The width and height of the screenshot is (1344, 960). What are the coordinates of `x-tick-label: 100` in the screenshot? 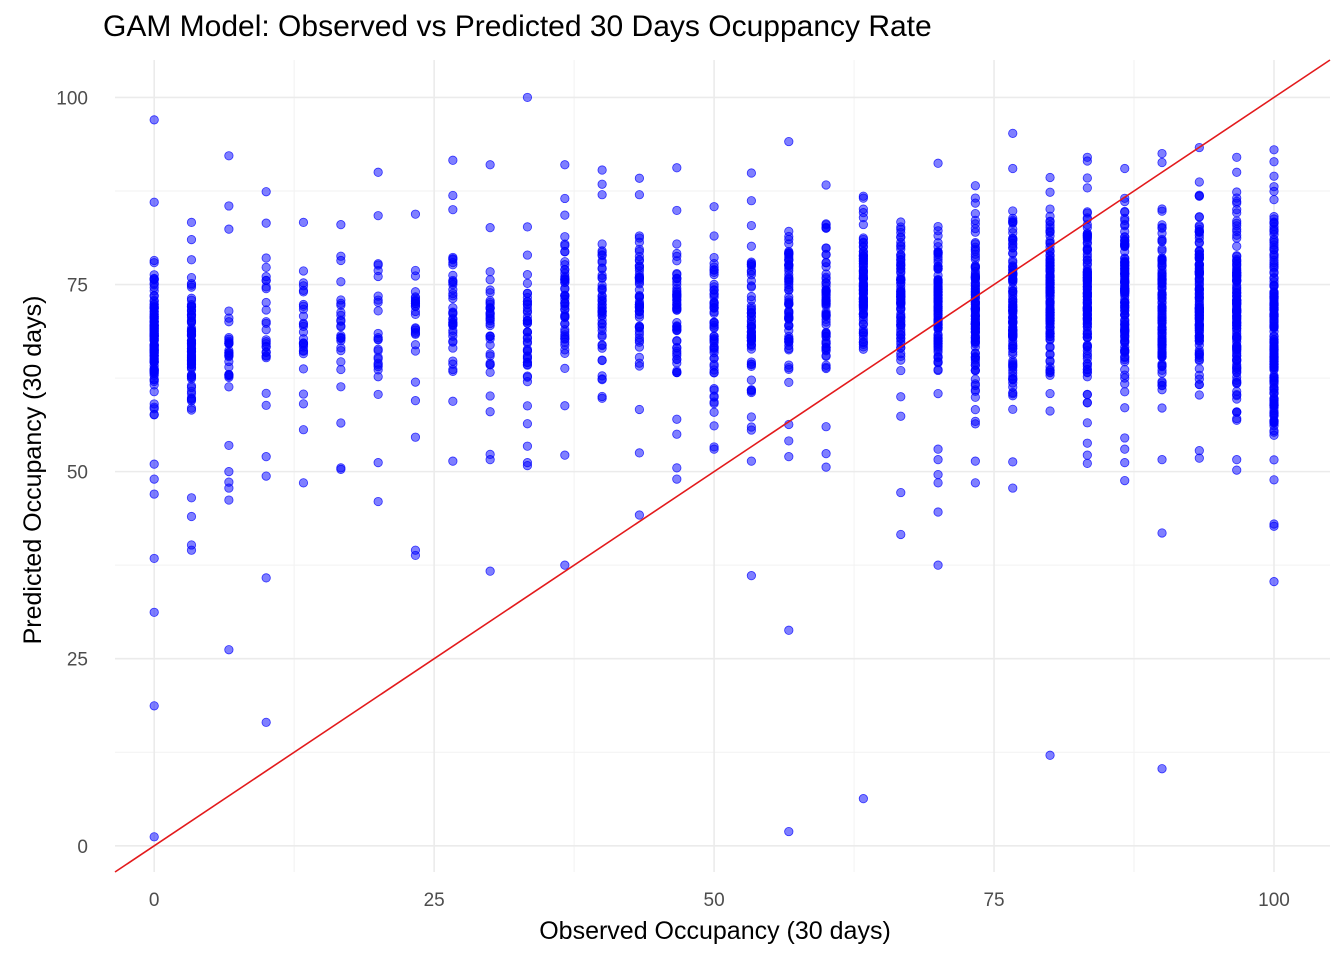 It's located at (1274, 900).